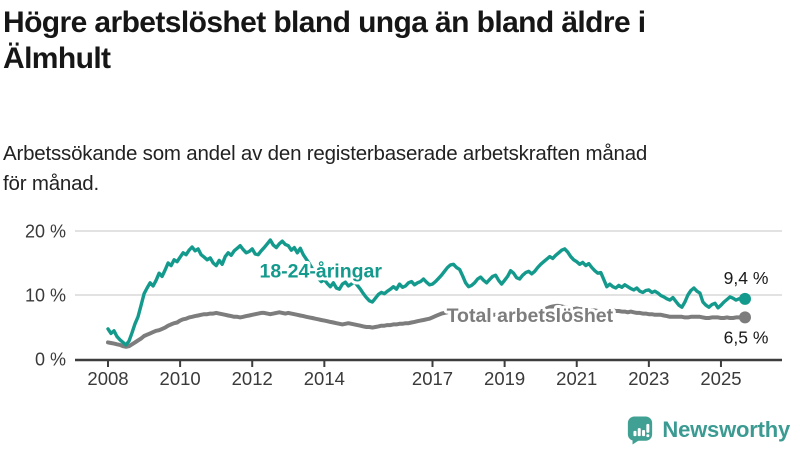 The height and width of the screenshot is (450, 800). I want to click on newsworthy-branding: Newsworthy, so click(708, 430).